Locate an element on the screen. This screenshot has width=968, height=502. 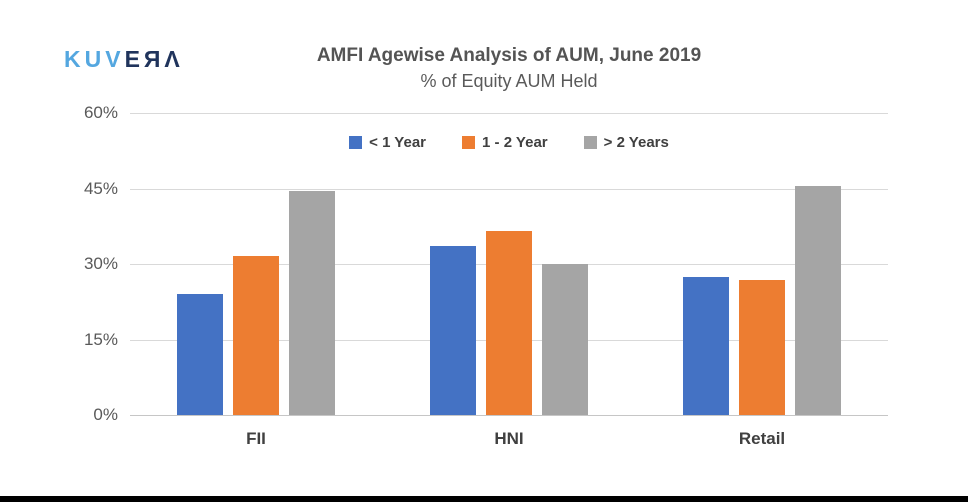
legend-label: > 2 Years is located at coordinates (636, 142).